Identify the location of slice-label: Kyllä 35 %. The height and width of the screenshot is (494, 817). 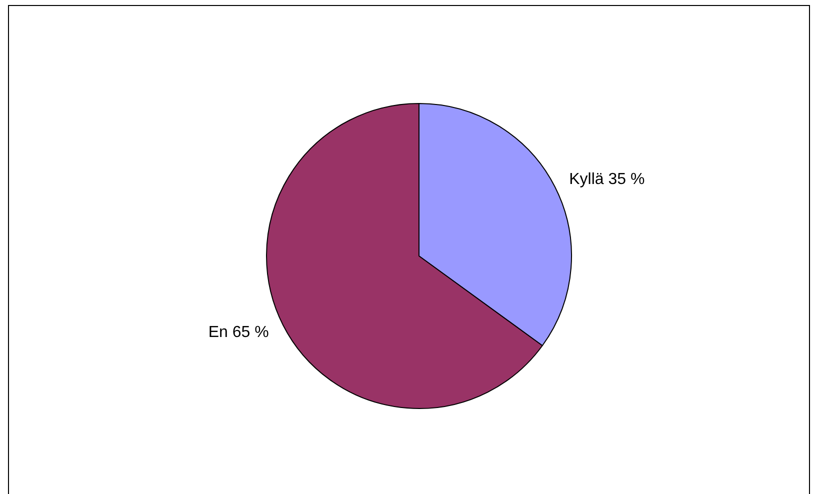
(607, 179).